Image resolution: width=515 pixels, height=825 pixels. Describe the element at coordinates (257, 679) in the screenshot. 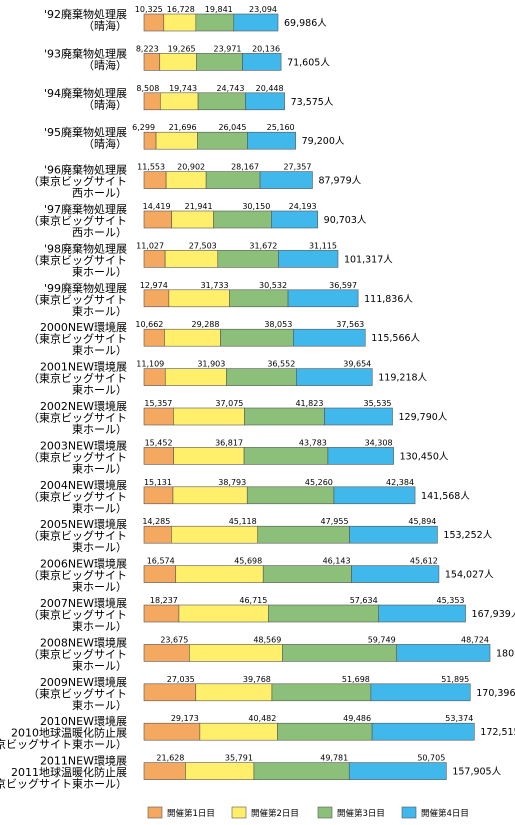

I see `segment-value-label: 39,768` at that location.